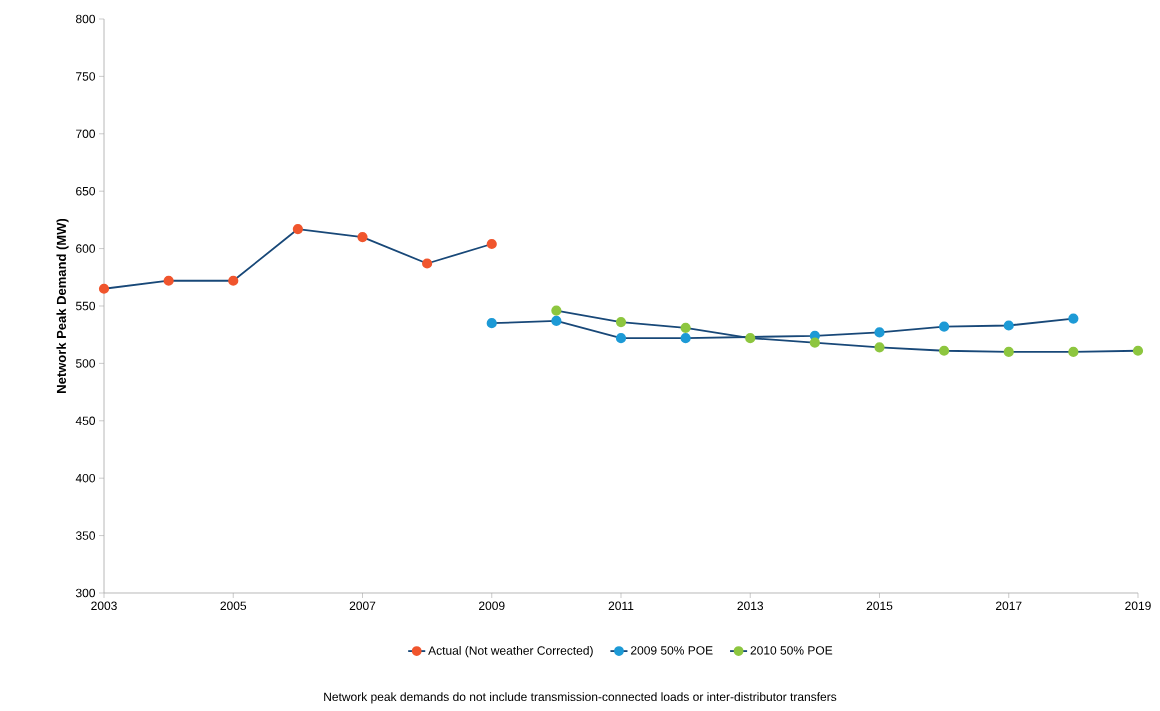 This screenshot has height=711, width=1160. Describe the element at coordinates (86, 248) in the screenshot. I see `y-tick-label: 600` at that location.